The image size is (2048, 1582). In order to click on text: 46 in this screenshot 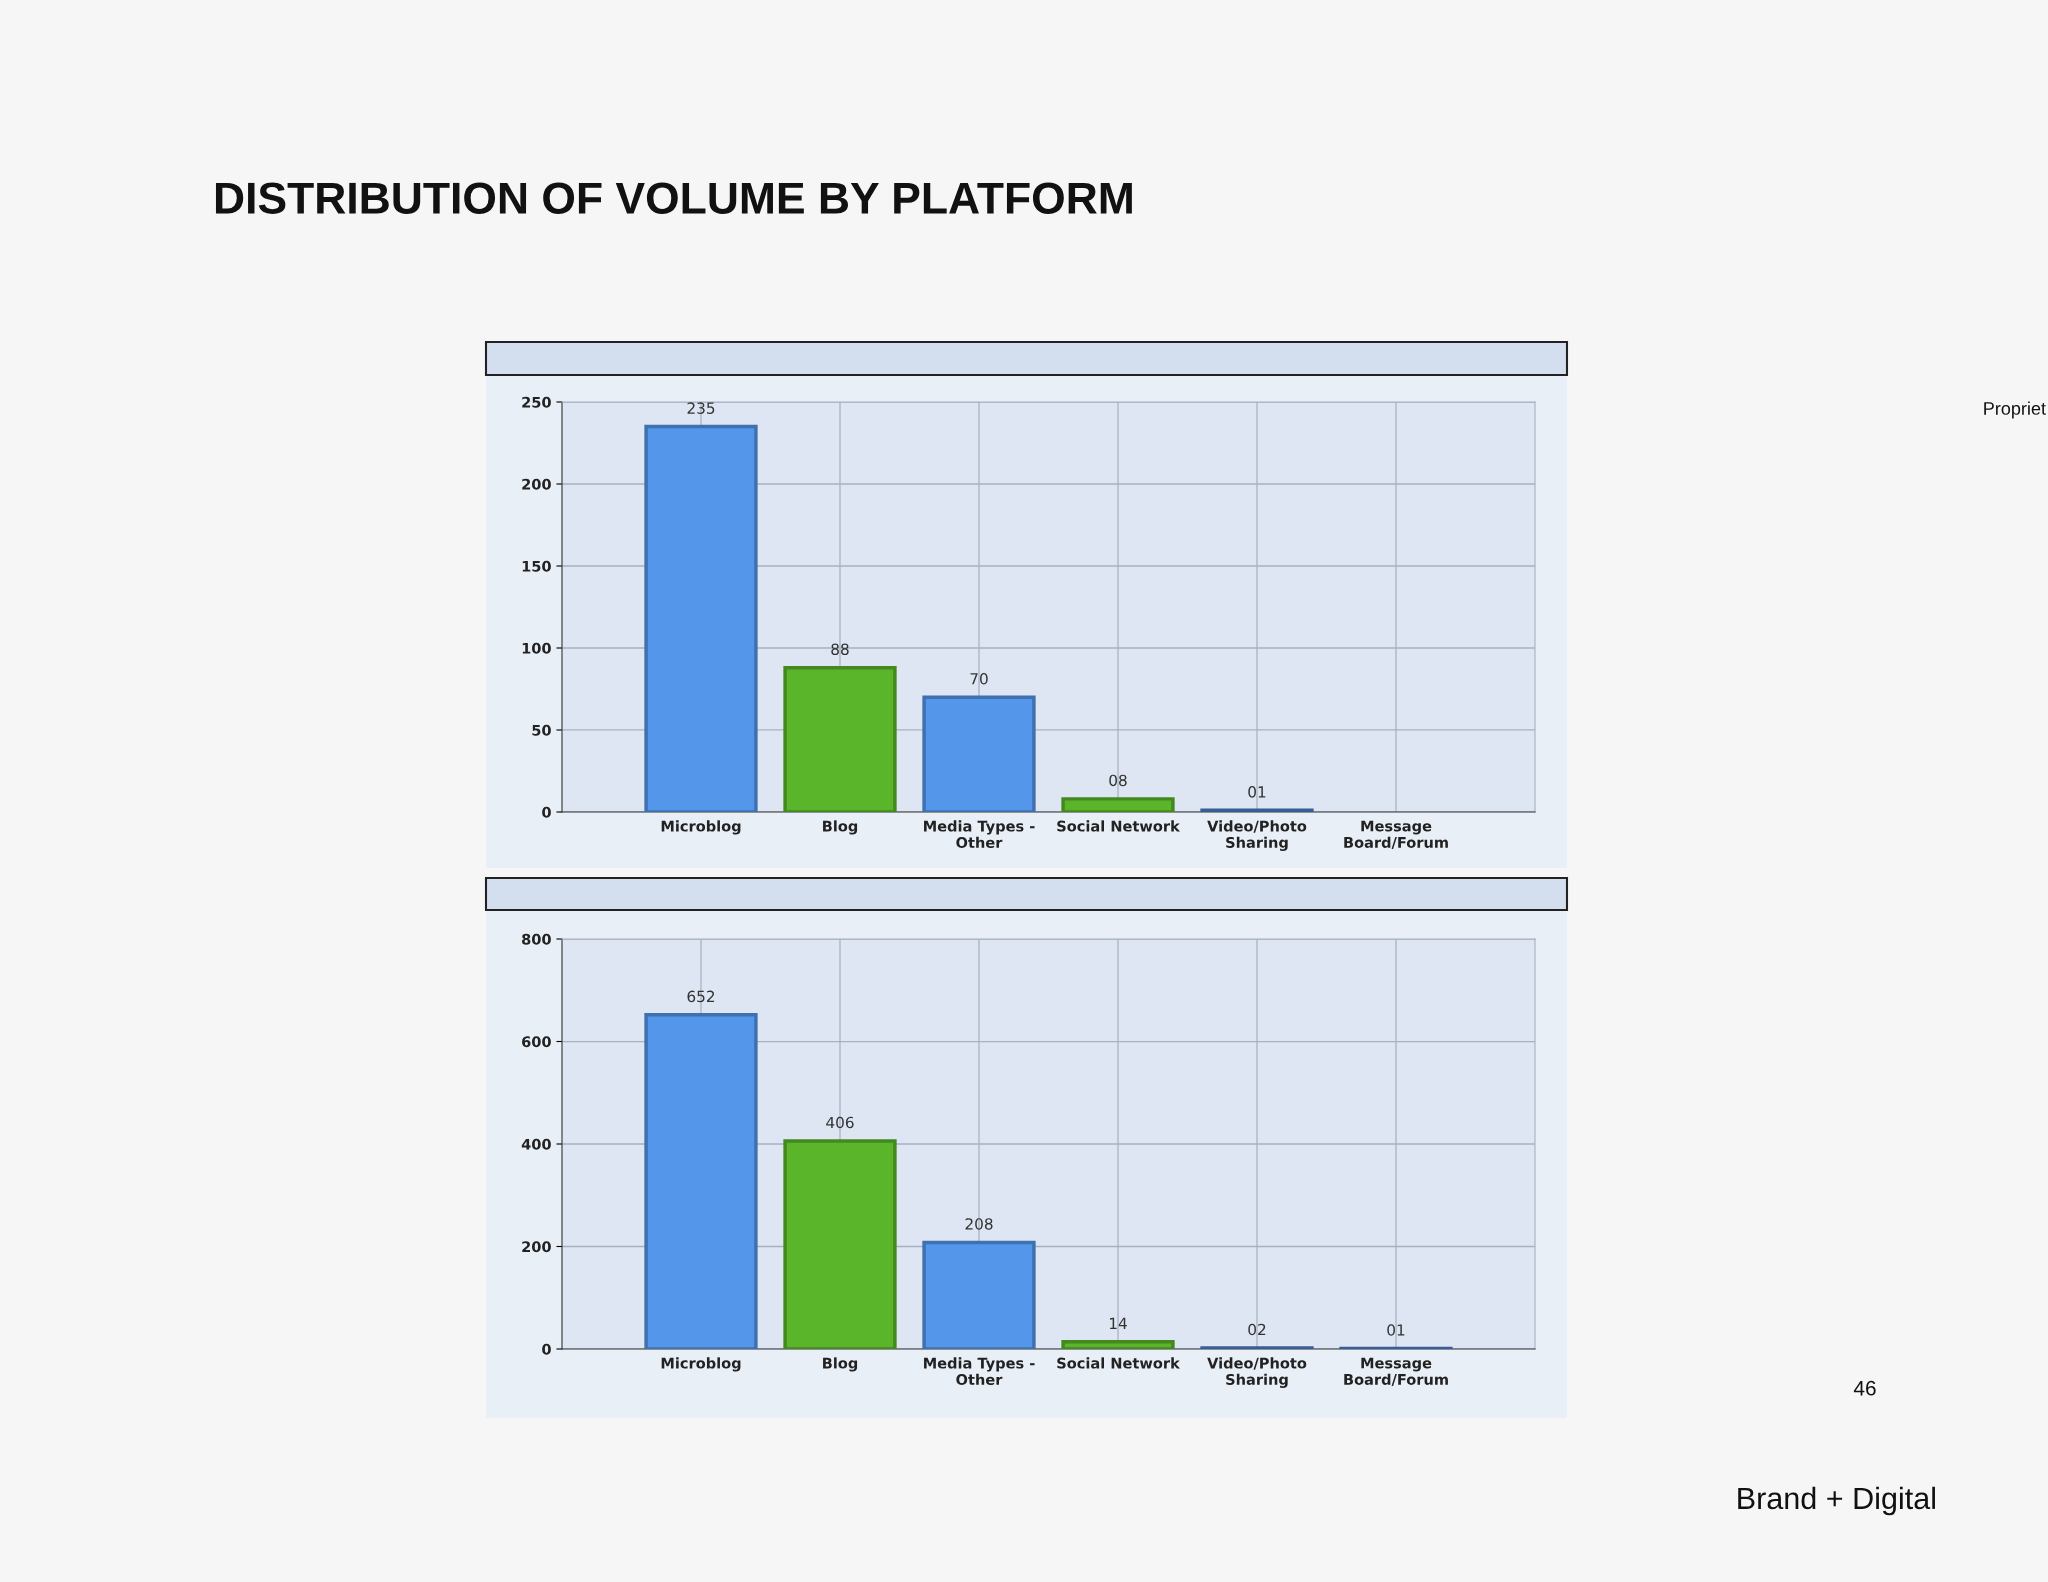, I will do `click(1864, 1388)`.